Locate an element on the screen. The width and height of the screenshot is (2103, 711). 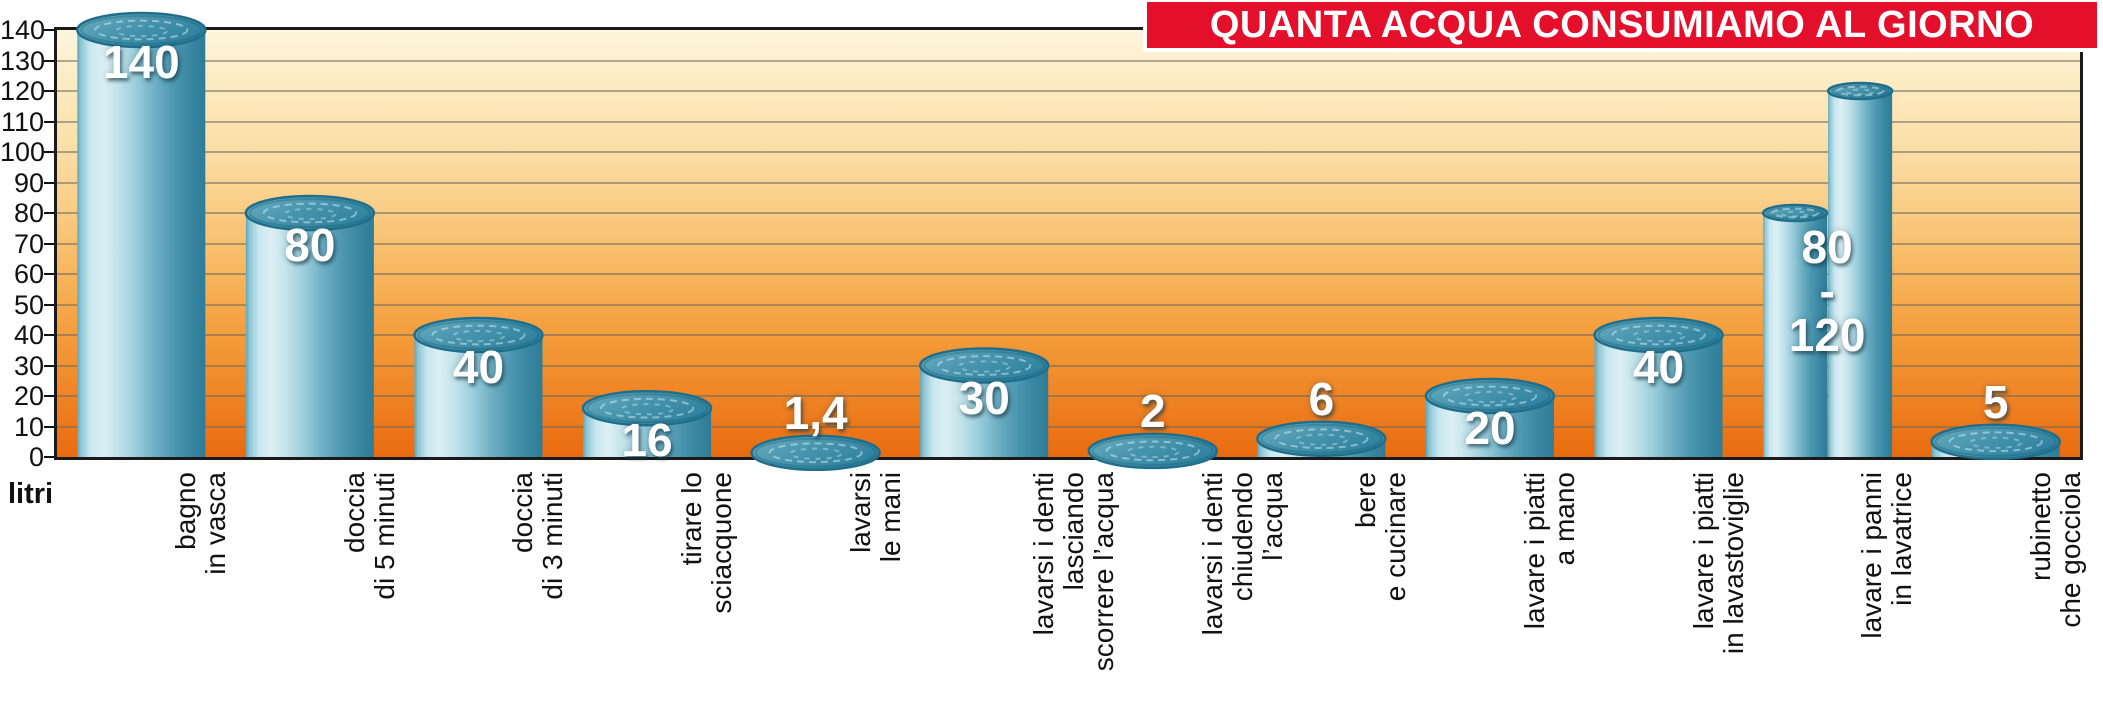
chart-title-banner: QUANTA ACQUA CONSUMIAMO AL GIORNO is located at coordinates (1622, 25).